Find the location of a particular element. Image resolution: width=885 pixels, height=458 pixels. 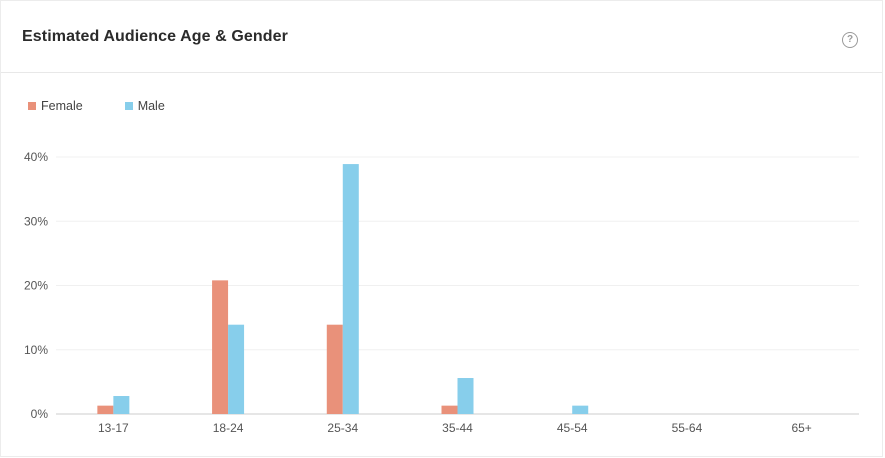

y-tick-label: 20% is located at coordinates (36, 286).